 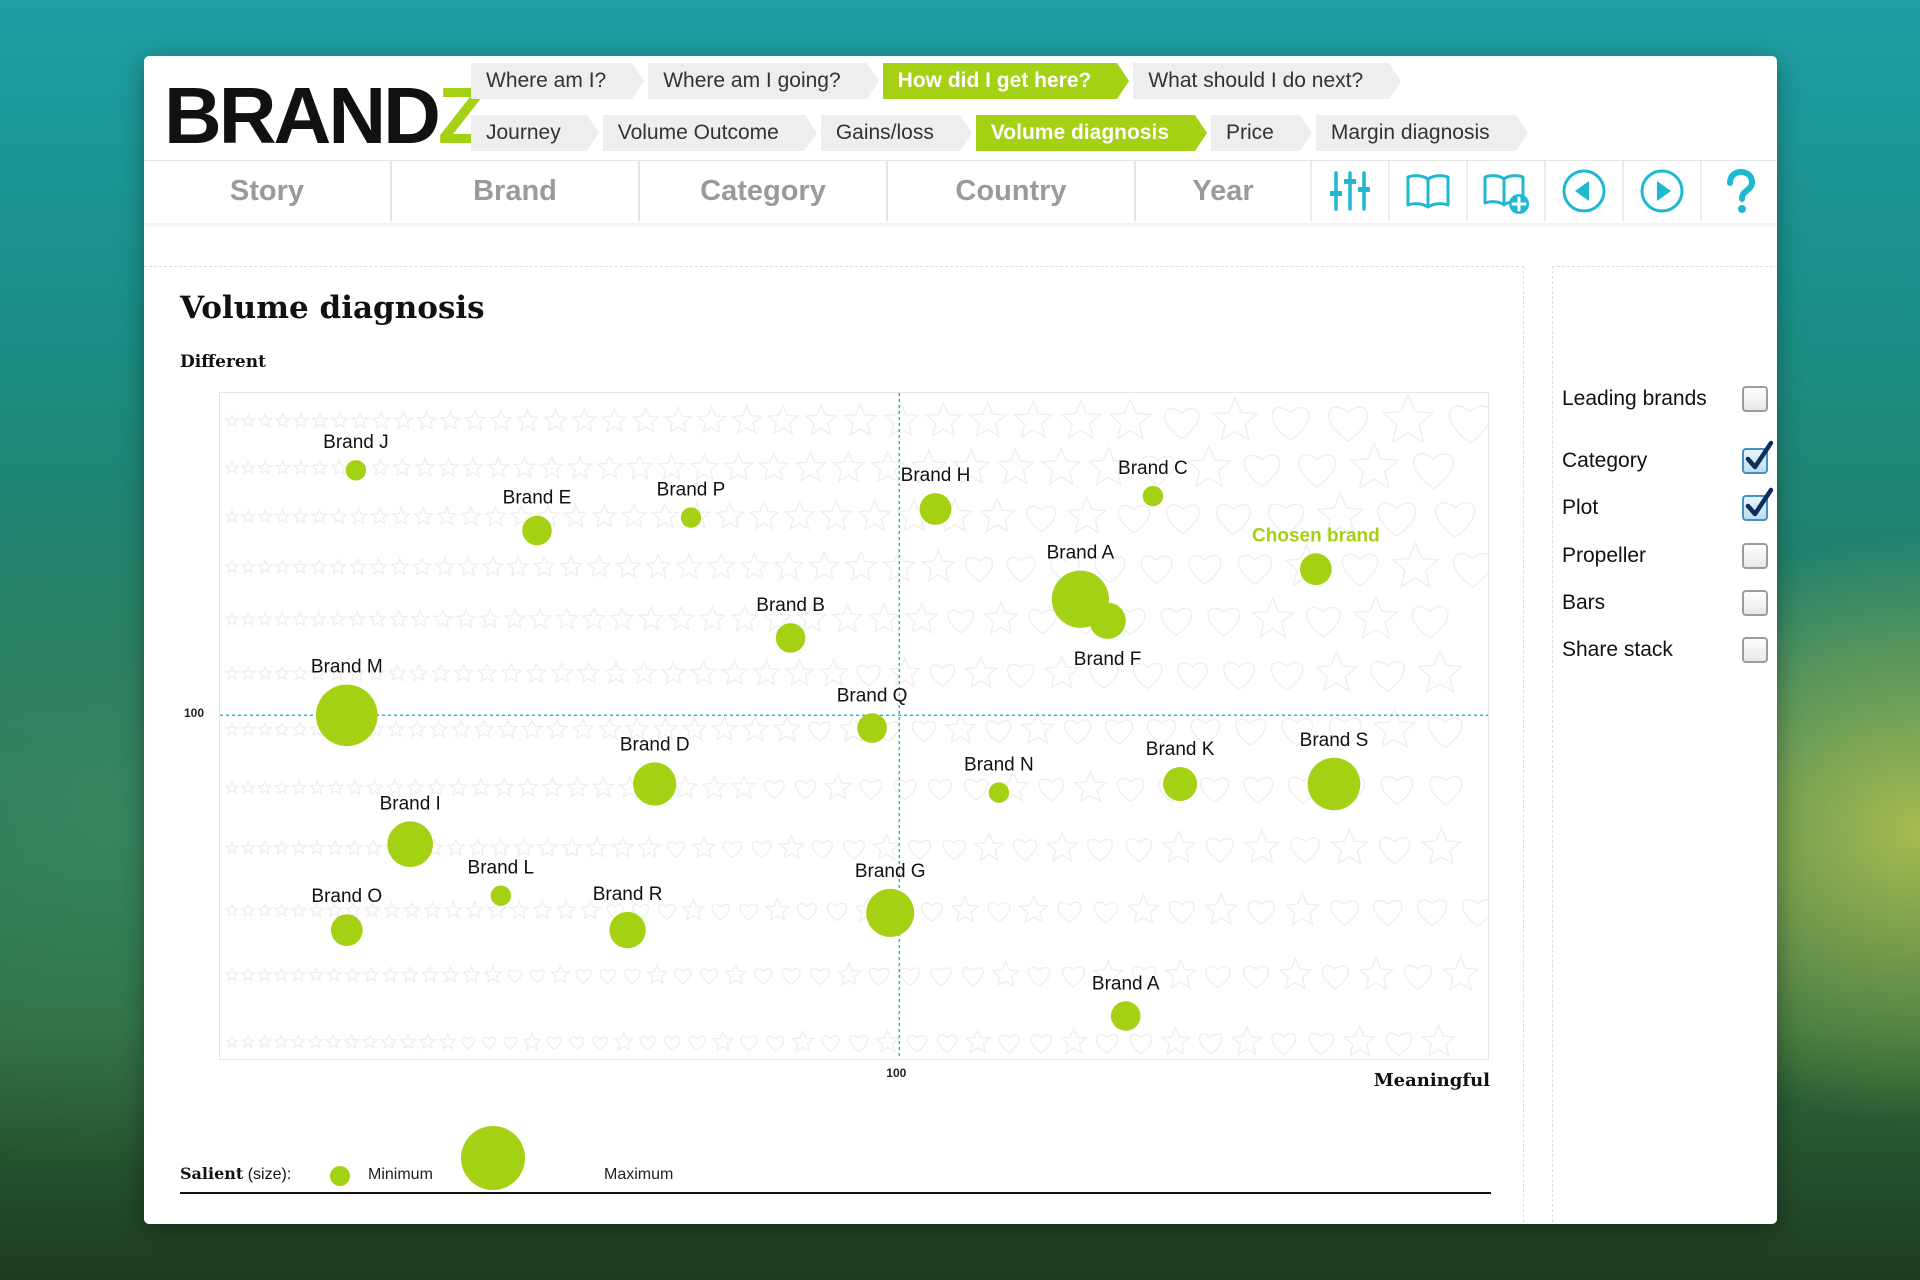 What do you see at coordinates (1755, 556) in the screenshot?
I see `checkbox-propeller` at bounding box center [1755, 556].